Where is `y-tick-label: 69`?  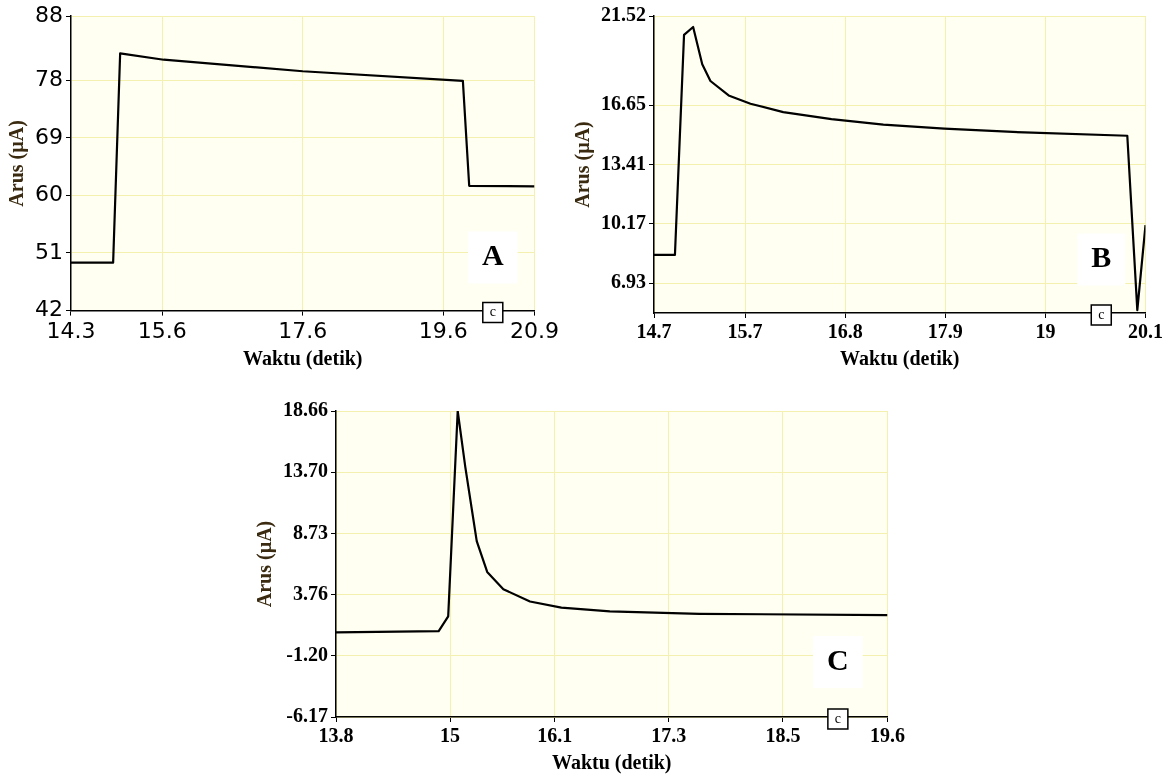
y-tick-label: 69 is located at coordinates (48, 136).